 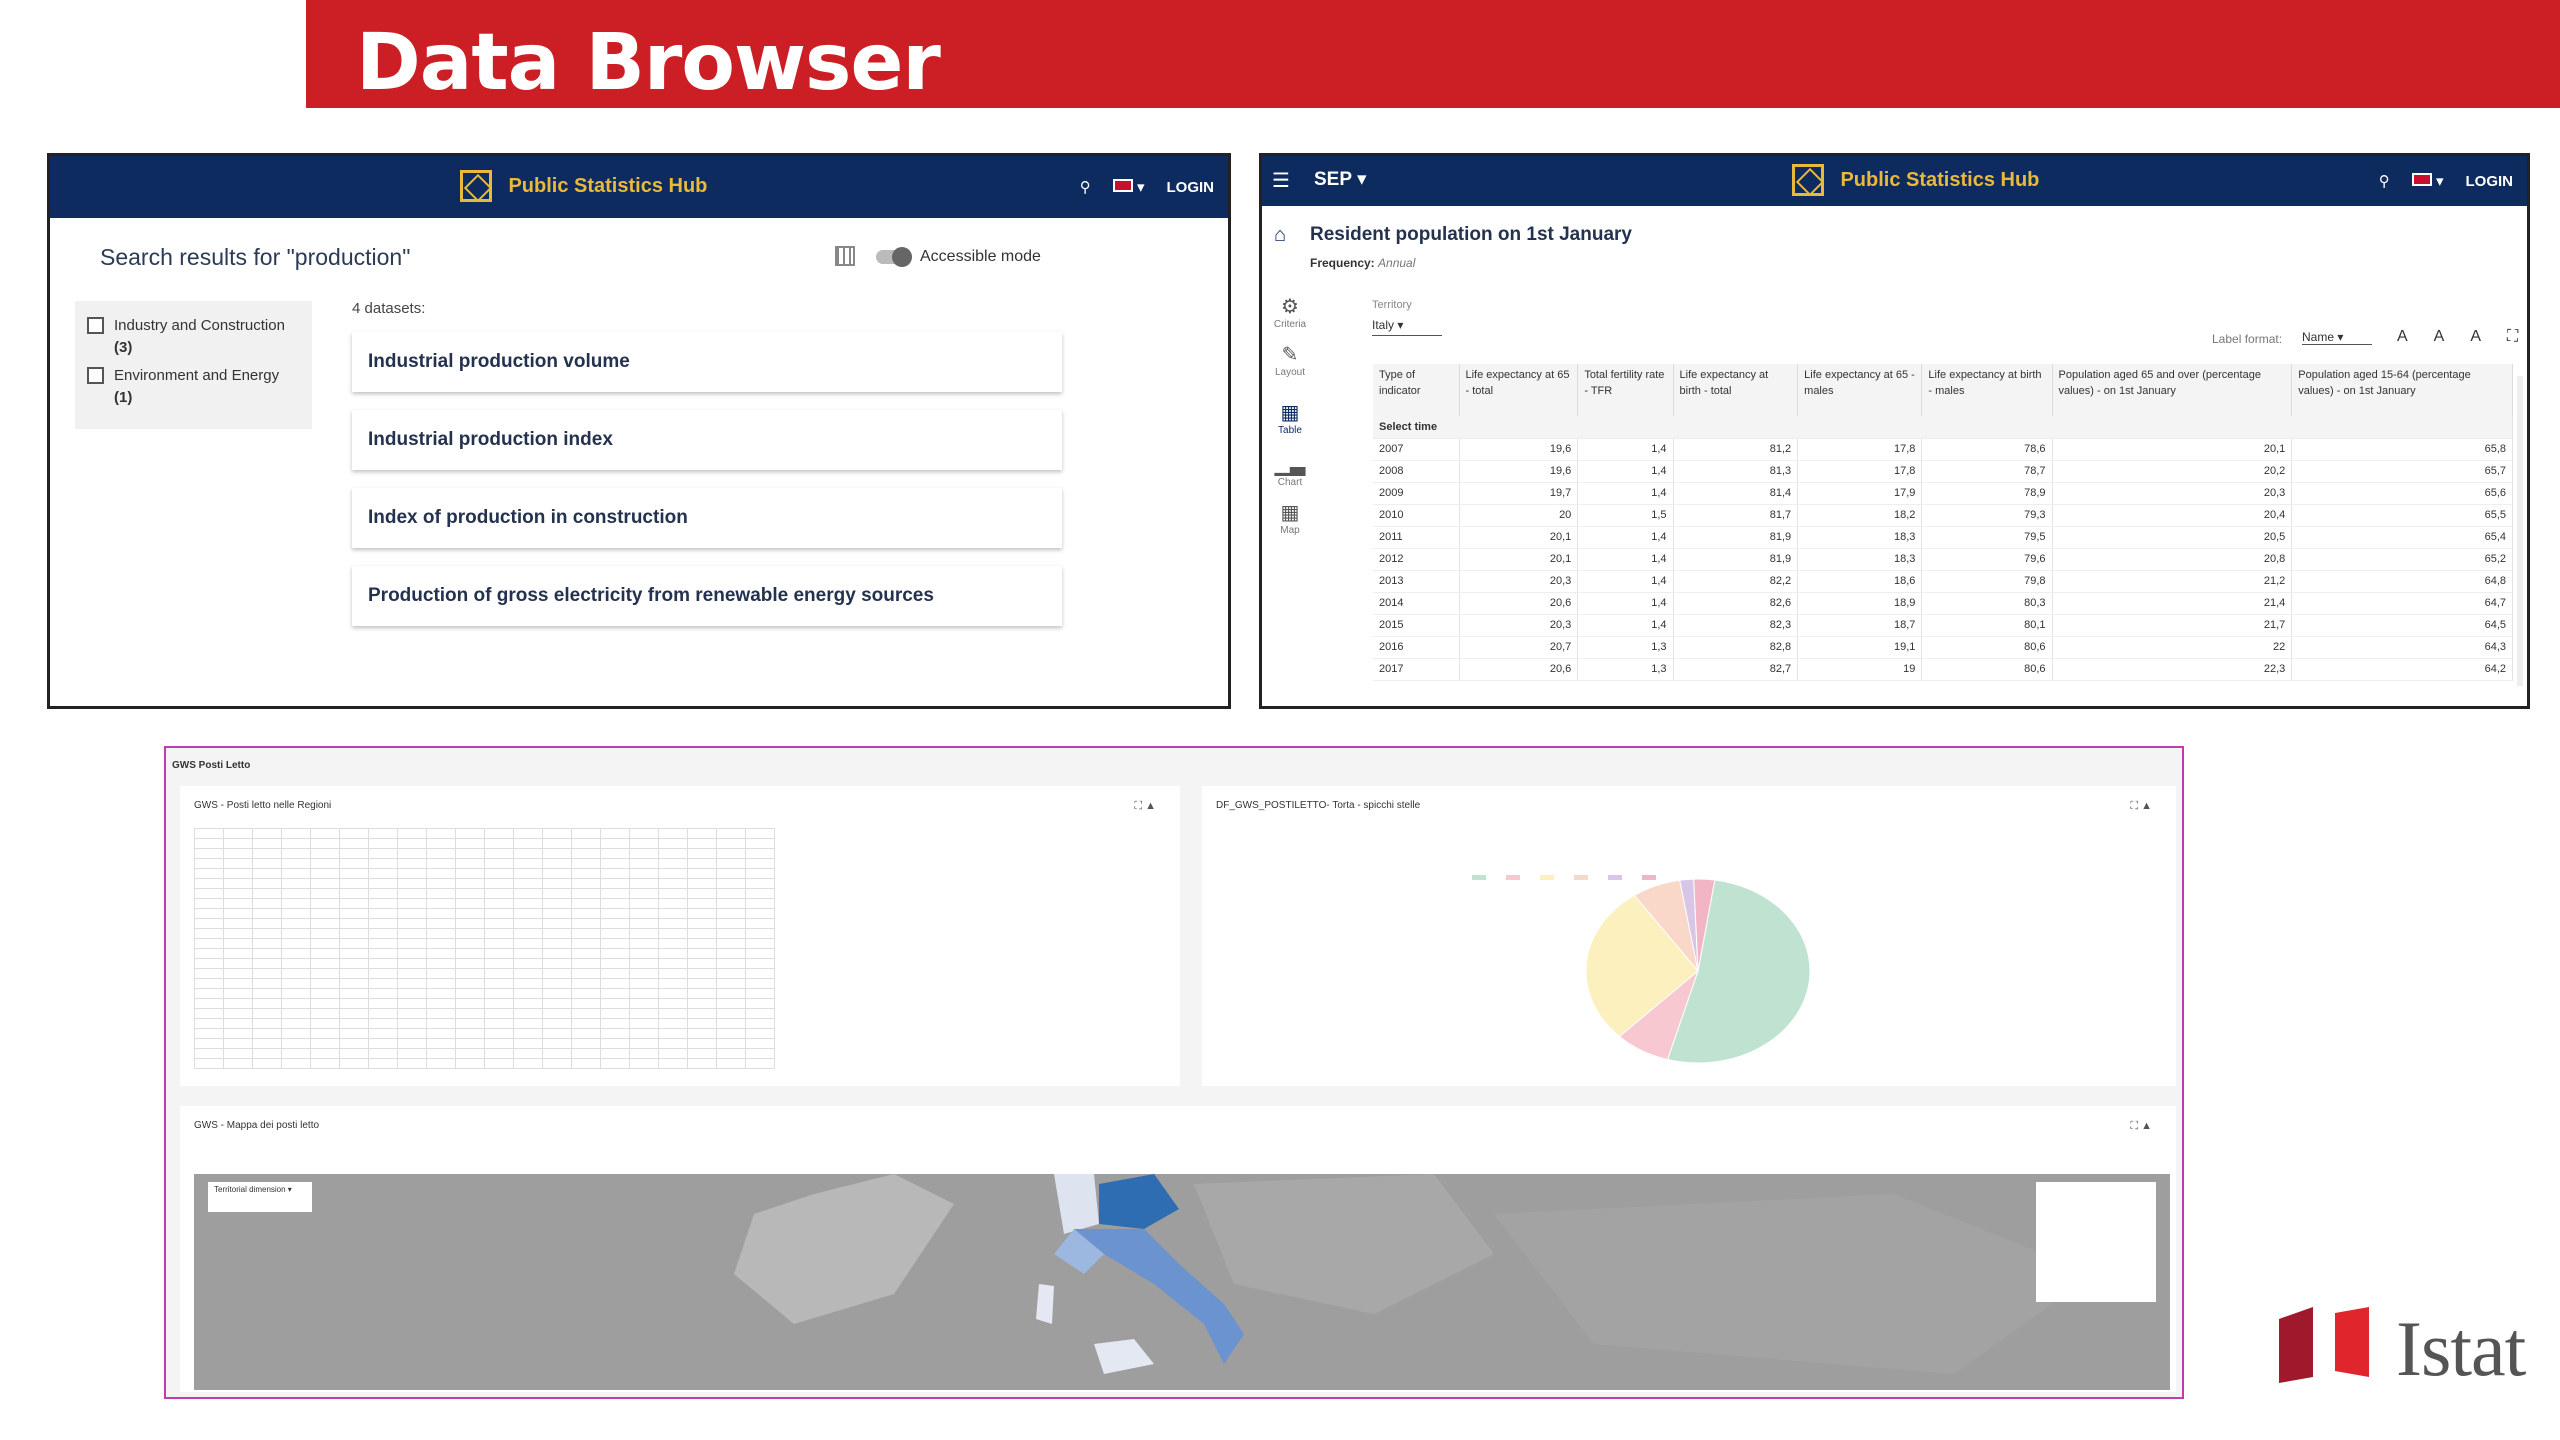 What do you see at coordinates (1416, 581) in the screenshot?
I see `table-cell: 2013` at bounding box center [1416, 581].